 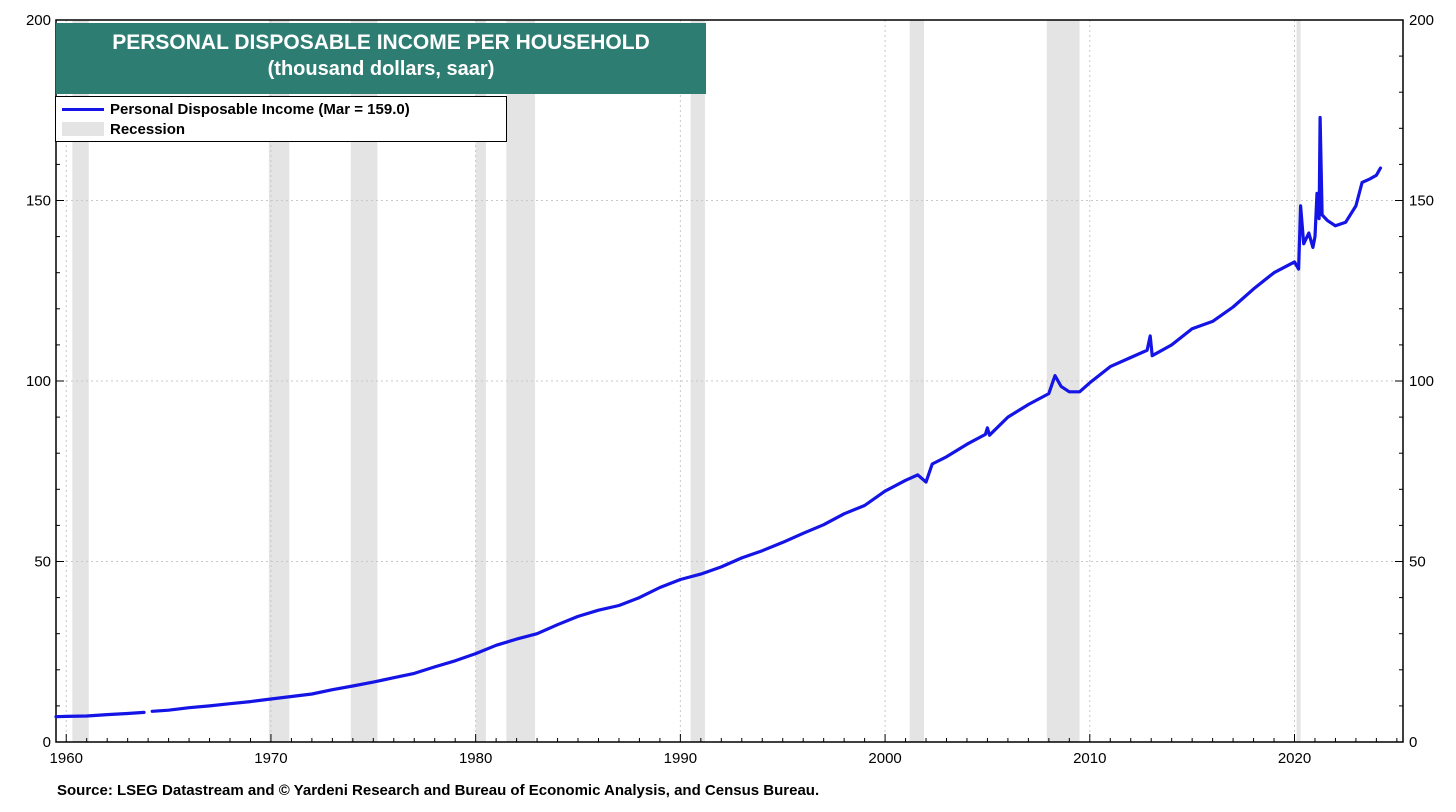 What do you see at coordinates (148, 129) in the screenshot?
I see `legend-label-recession: Recession` at bounding box center [148, 129].